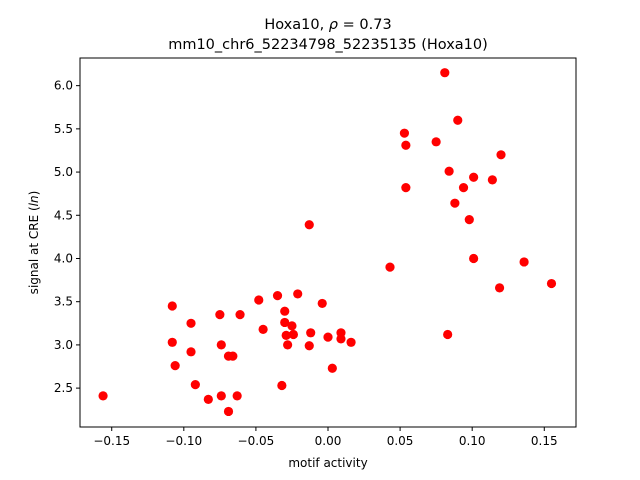  I want to click on y-tick-label: 3.0, so click(63, 345).